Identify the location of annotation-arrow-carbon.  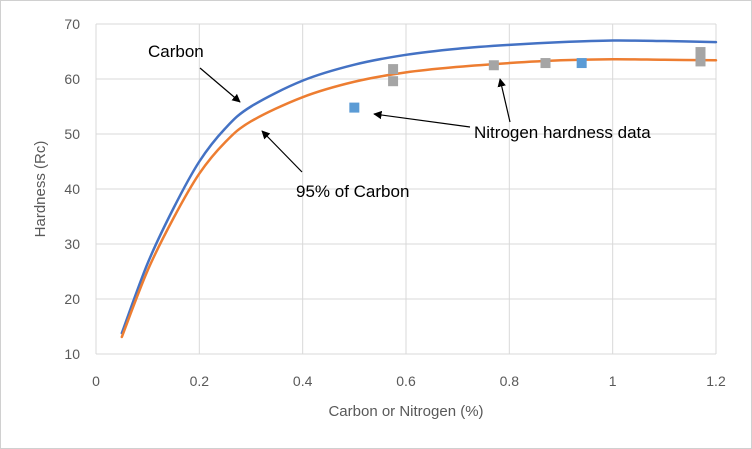
(220, 85).